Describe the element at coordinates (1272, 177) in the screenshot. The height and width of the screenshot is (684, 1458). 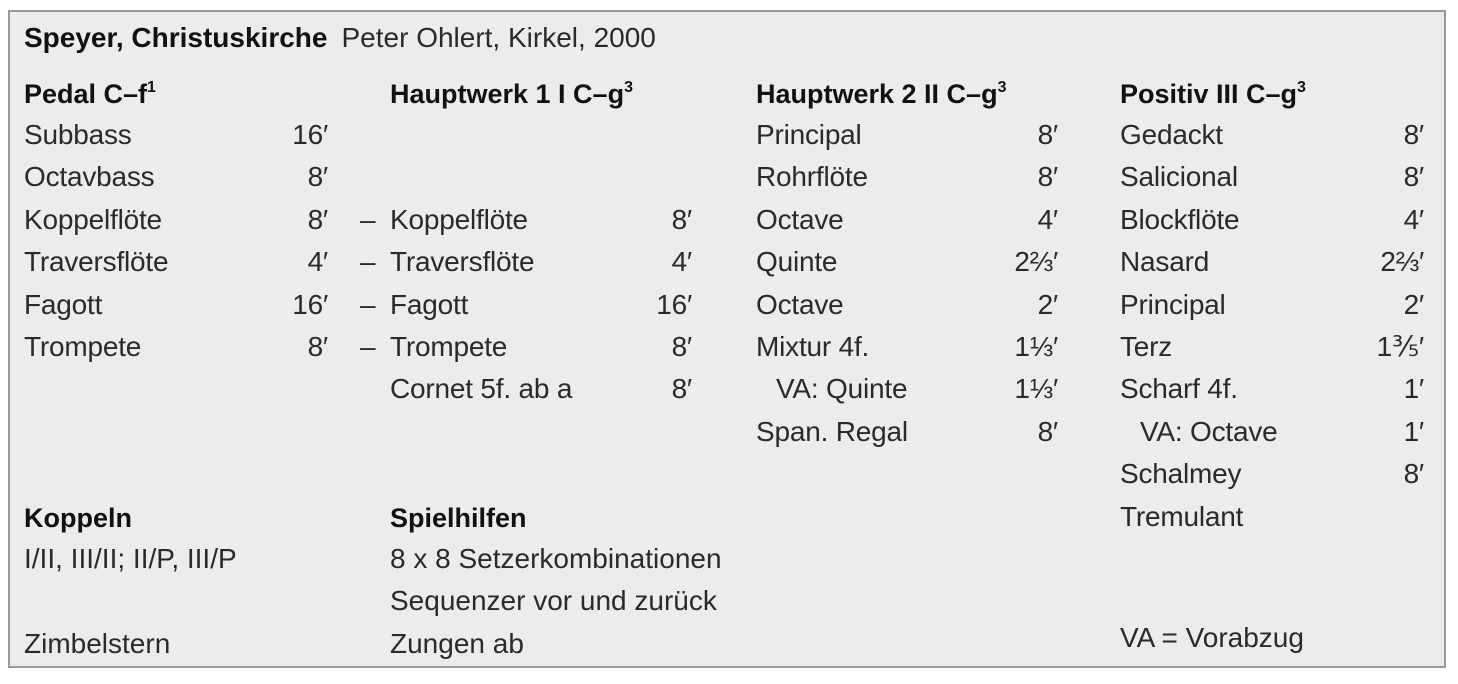
I see `stop-row: Salicional 8′` at that location.